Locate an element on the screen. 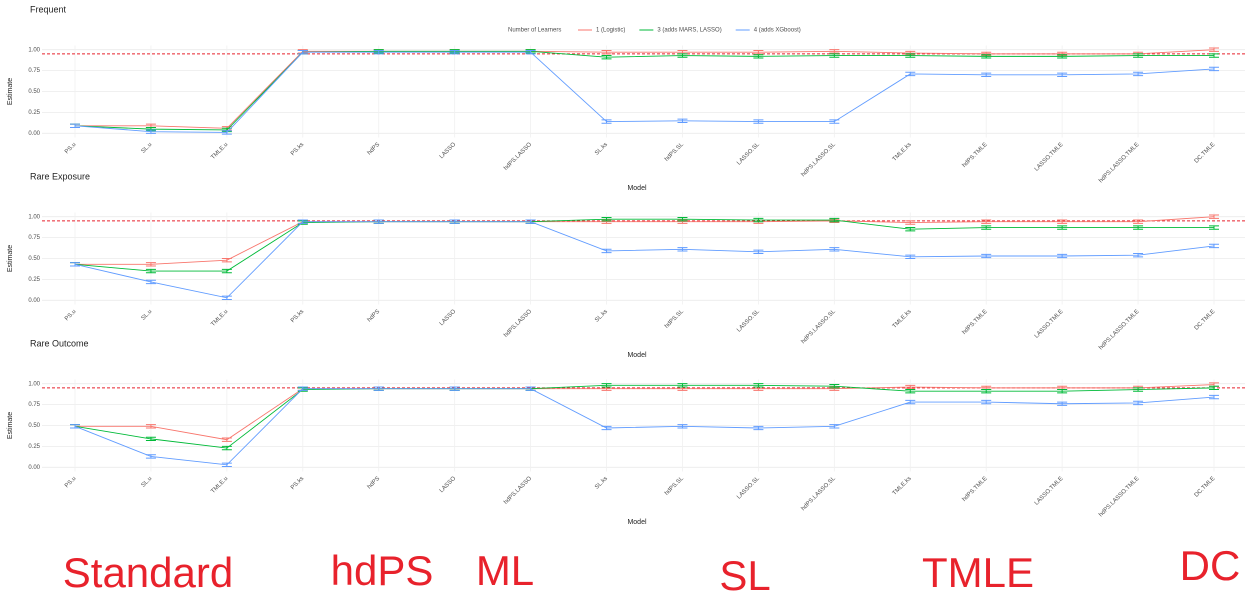 The image size is (1252, 601). x-tick-label: hdPS.LASSO.TMLE is located at coordinates (1119, 163).